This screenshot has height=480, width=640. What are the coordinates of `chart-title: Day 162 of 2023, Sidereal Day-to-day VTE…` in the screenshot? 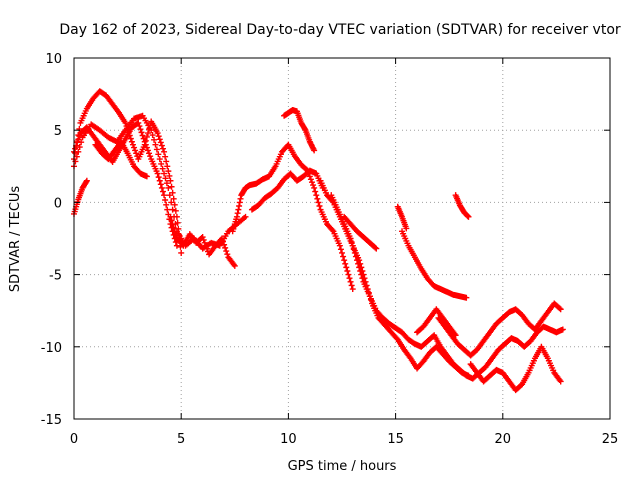 It's located at (340, 30).